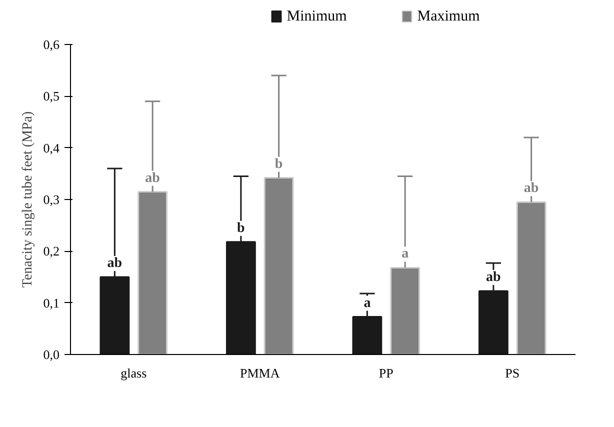 The height and width of the screenshot is (427, 614). What do you see at coordinates (51, 96) in the screenshot?
I see `y-tick-label: 0,5` at bounding box center [51, 96].